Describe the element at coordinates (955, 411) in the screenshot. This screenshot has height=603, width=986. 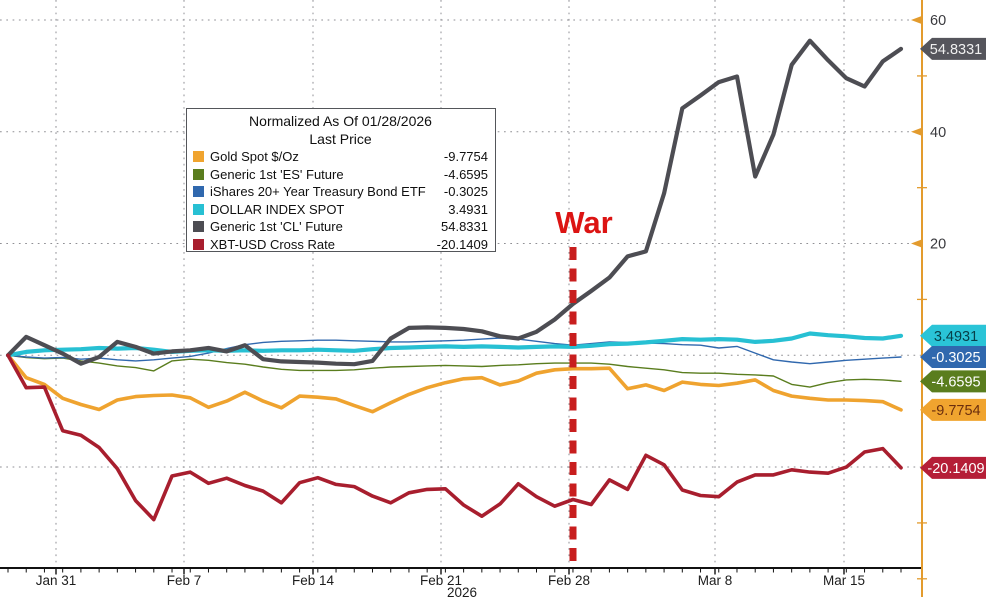
I see `price-badge-label: -9.7754` at that location.